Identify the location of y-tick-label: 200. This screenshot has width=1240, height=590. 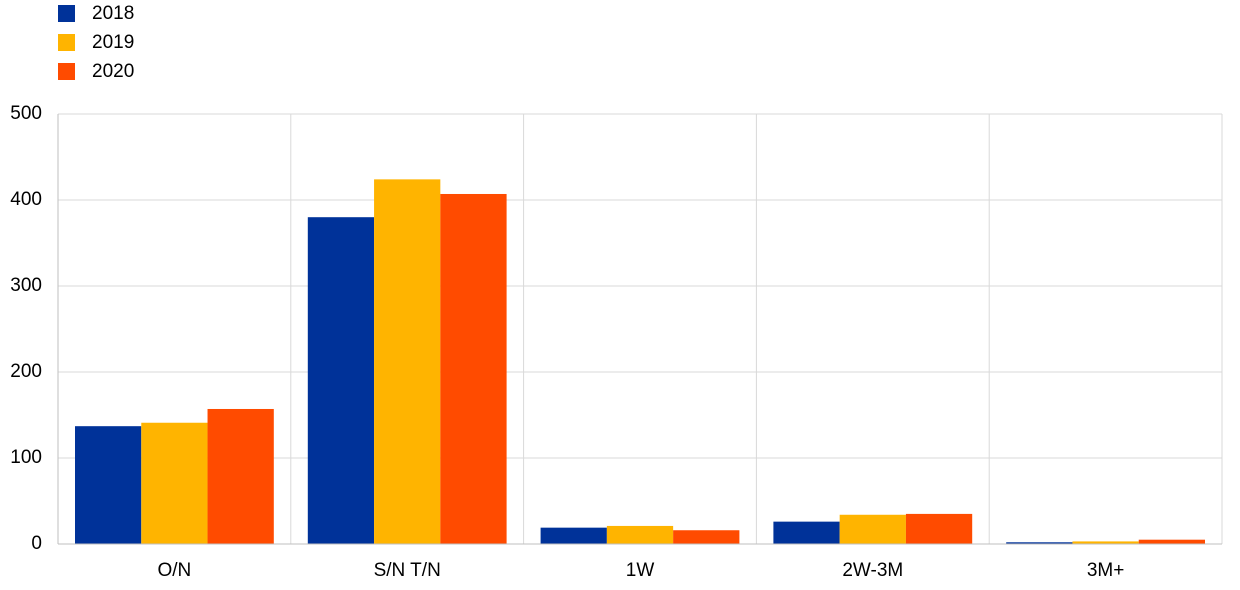
(26, 371).